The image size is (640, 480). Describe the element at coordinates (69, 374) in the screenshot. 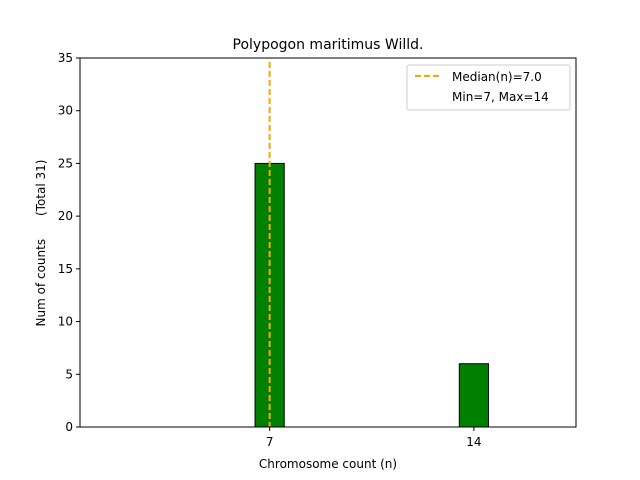

I see `y-tick-label-5: 5` at that location.